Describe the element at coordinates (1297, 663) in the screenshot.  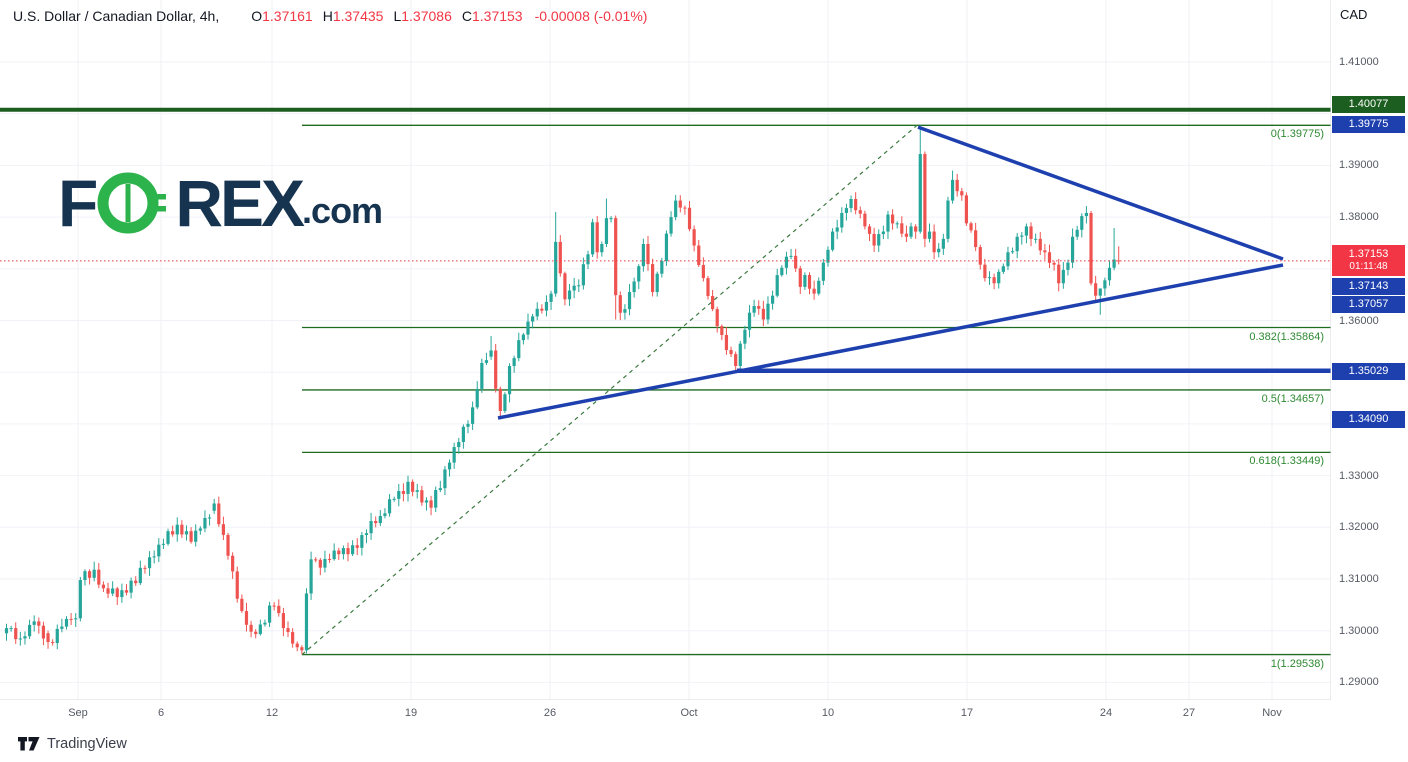
I see `fib-level-label: 1(1.29538)` at that location.